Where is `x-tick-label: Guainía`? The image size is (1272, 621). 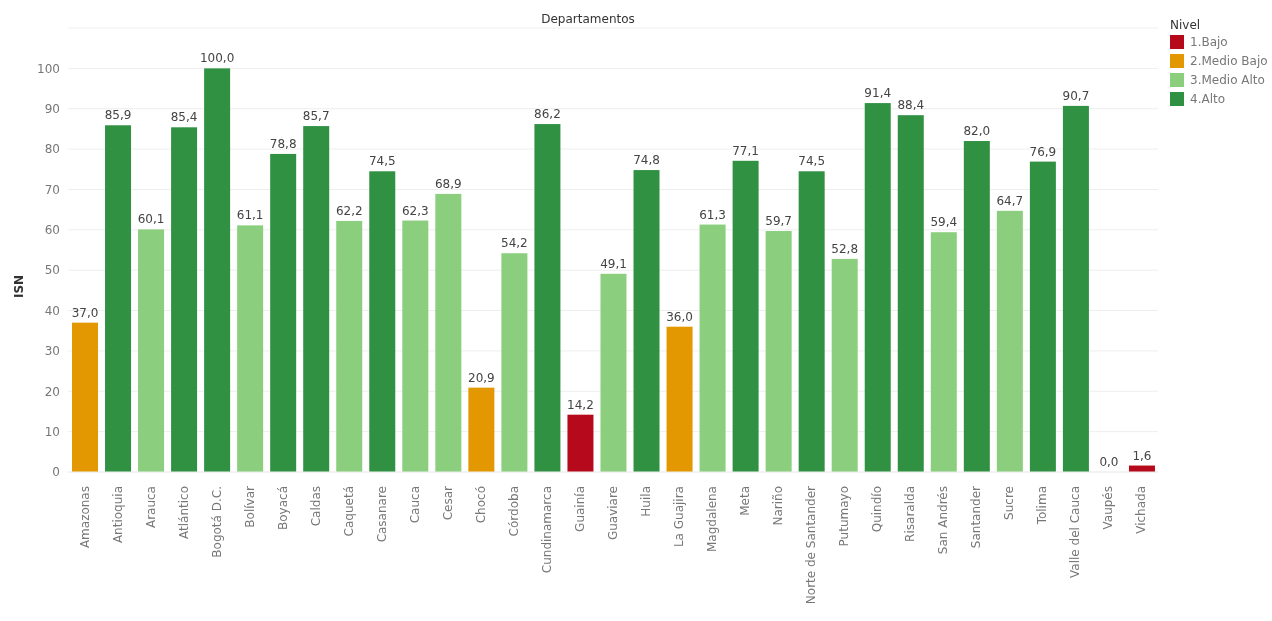
x-tick-label: Guainía is located at coordinates (579, 509).